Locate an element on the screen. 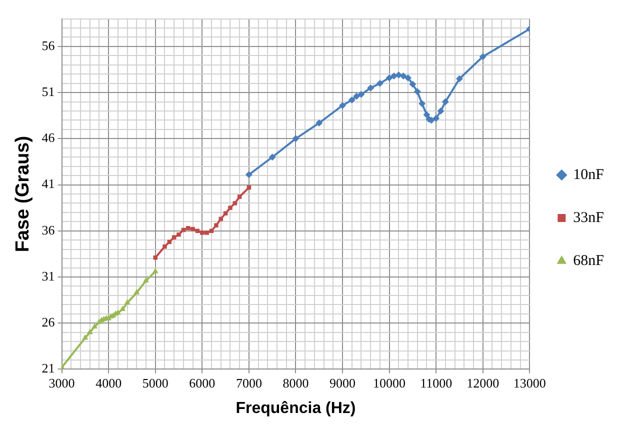 The height and width of the screenshot is (430, 630). x-tick-label: 9000 is located at coordinates (343, 382).